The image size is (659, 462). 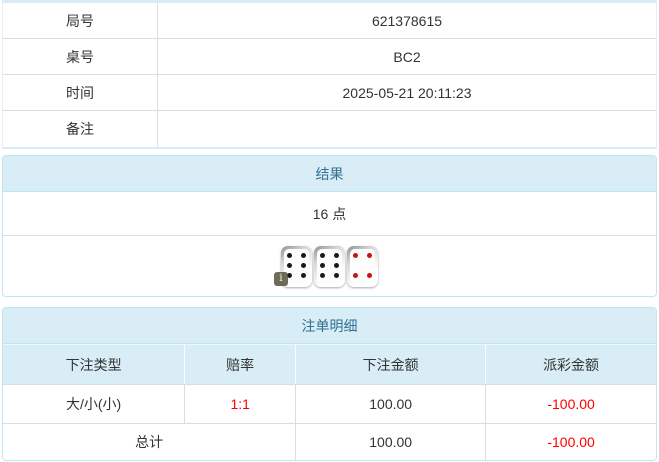 I want to click on result-points: 16 点, so click(x=329, y=214).